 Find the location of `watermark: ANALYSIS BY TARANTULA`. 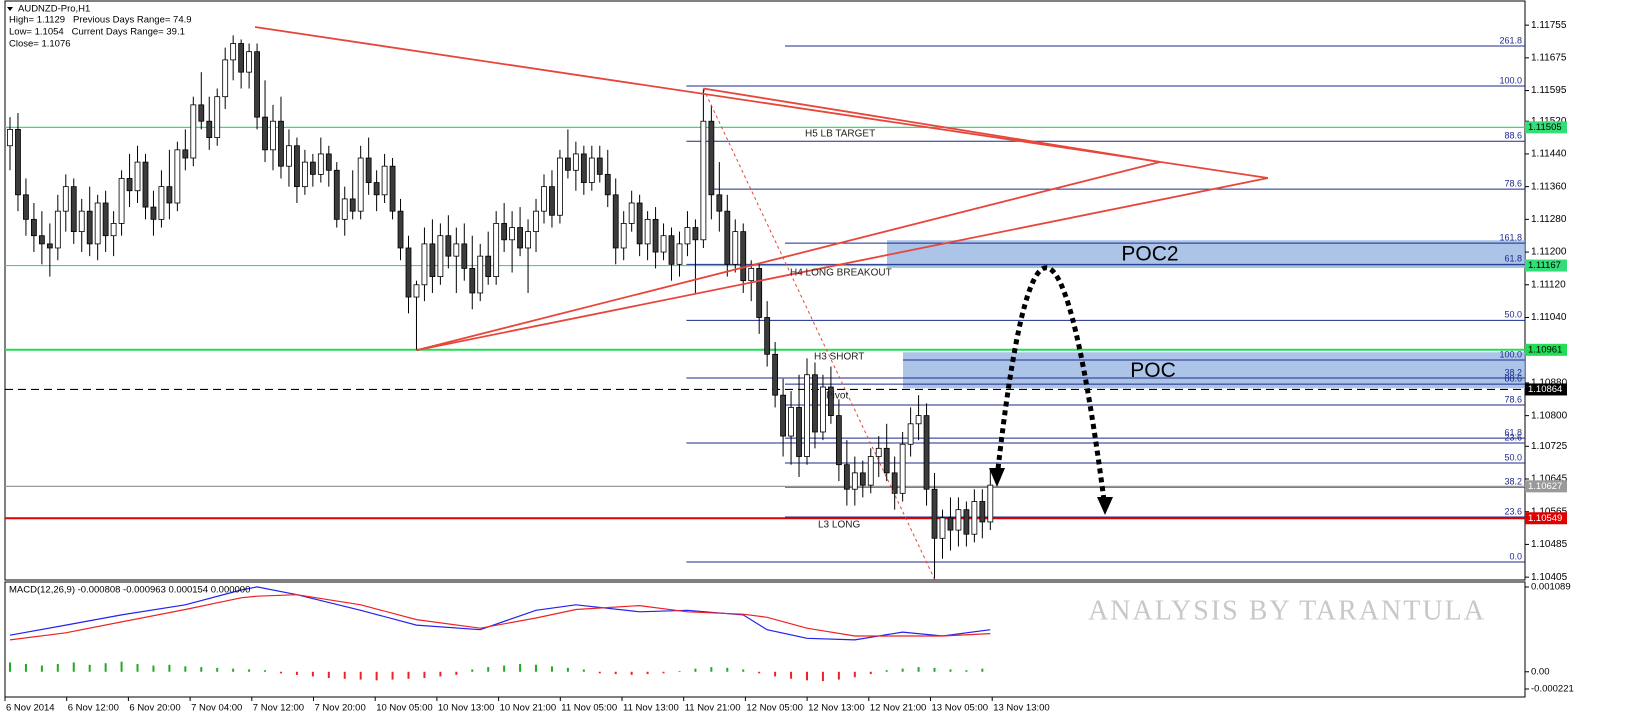

watermark: ANALYSIS BY TARANTULA is located at coordinates (1287, 610).